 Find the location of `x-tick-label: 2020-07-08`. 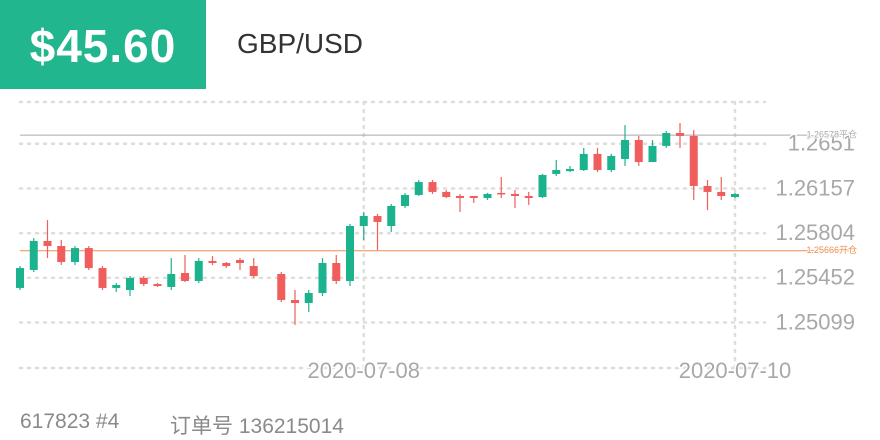

x-tick-label: 2020-07-08 is located at coordinates (363, 370).